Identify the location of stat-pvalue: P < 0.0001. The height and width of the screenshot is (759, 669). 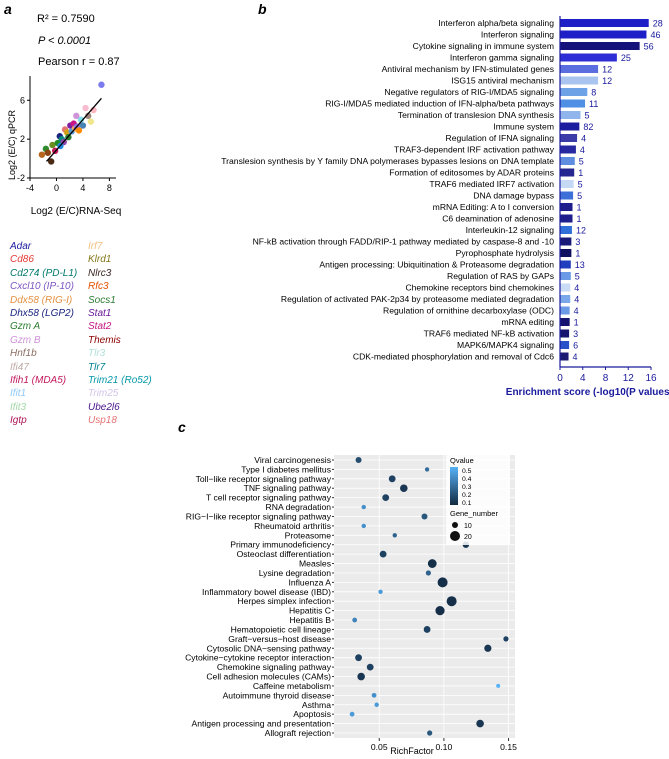
(64, 41).